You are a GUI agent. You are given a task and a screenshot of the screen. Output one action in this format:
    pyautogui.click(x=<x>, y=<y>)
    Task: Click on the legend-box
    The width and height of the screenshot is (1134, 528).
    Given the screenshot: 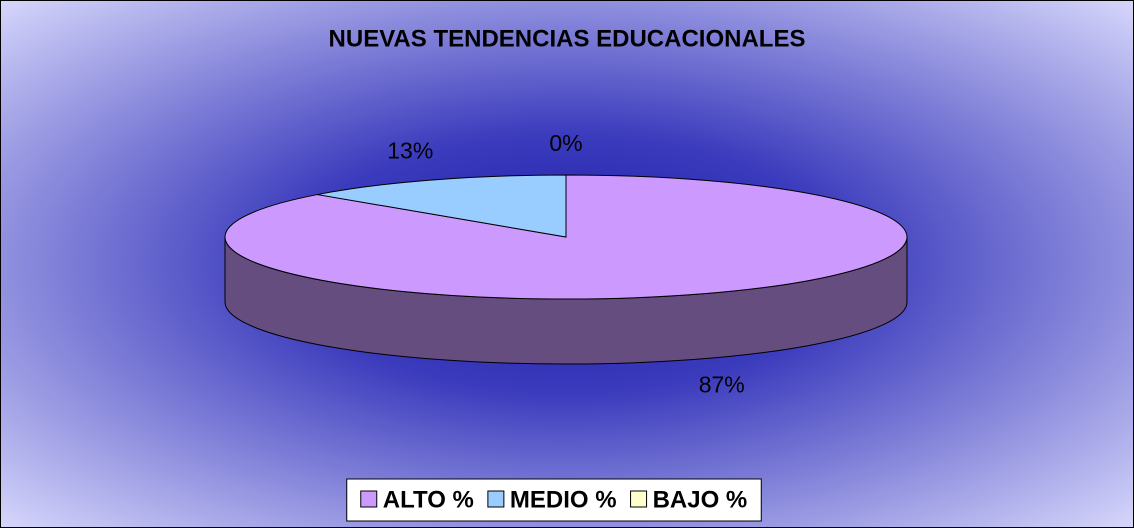 What is the action you would take?
    pyautogui.click(x=554, y=500)
    